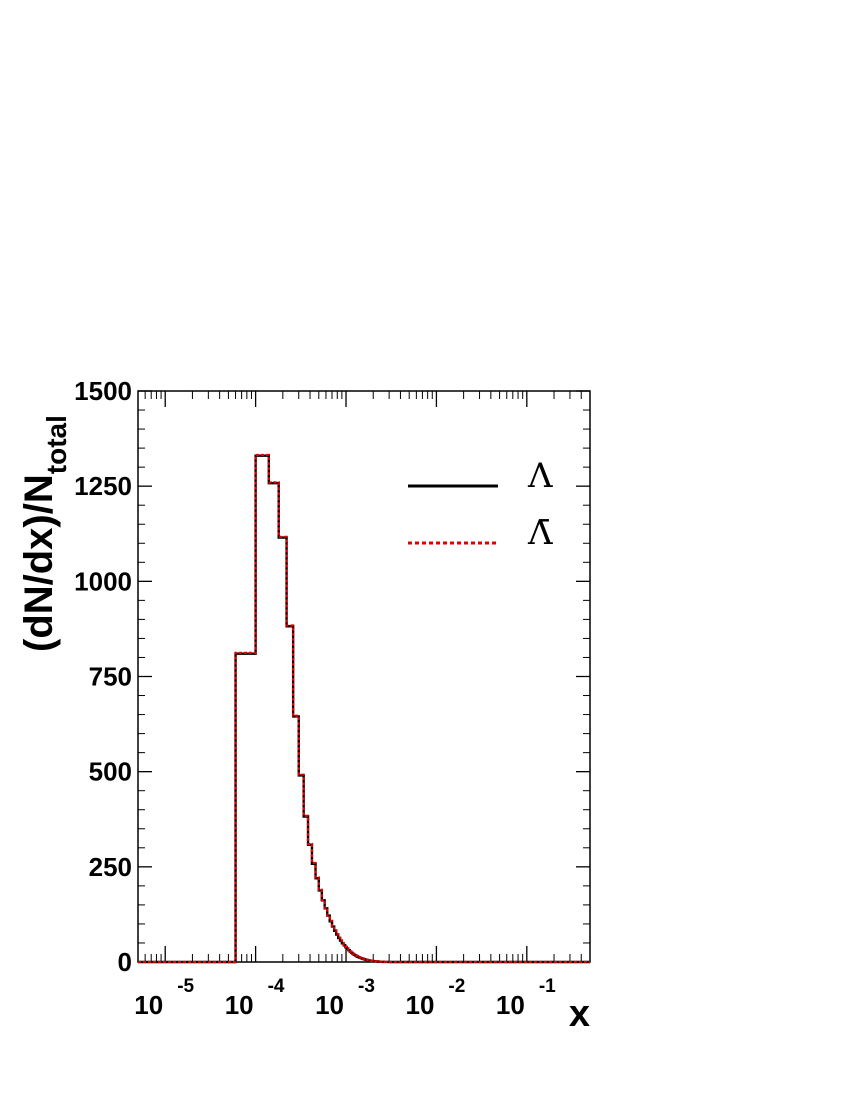 This screenshot has width=850, height=1100. What do you see at coordinates (110, 772) in the screenshot?
I see `y-tick-label: 500` at bounding box center [110, 772].